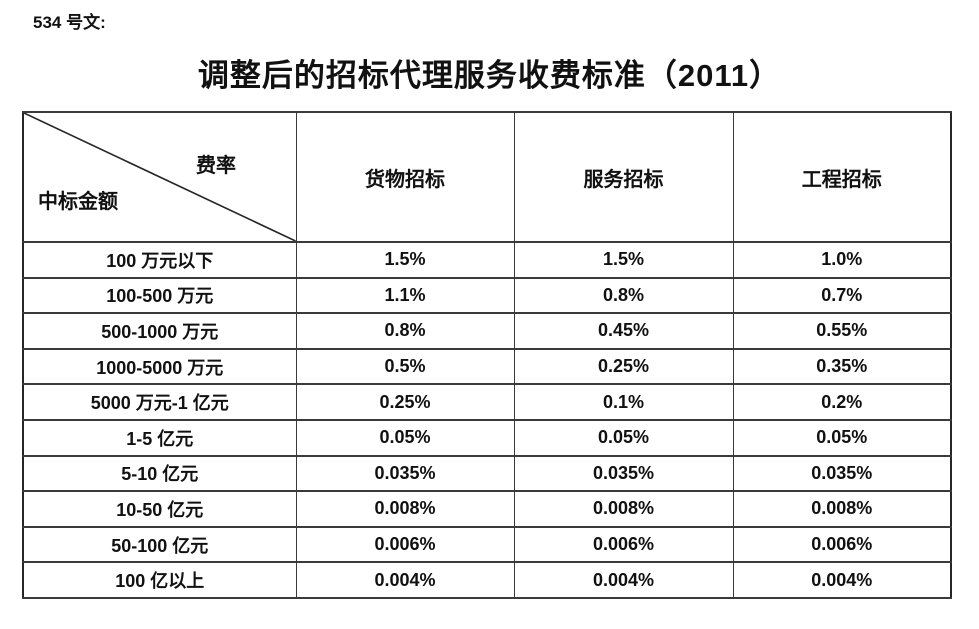 This screenshot has height=629, width=979. I want to click on column-header-goods: 货物招标, so click(405, 177).